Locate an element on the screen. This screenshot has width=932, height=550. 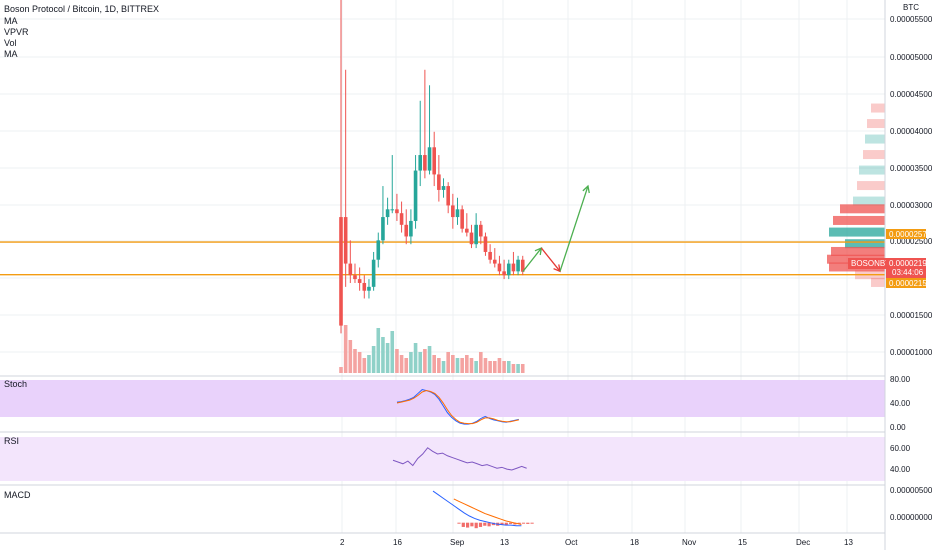
price-tick: 0.00001500 is located at coordinates (911, 315).